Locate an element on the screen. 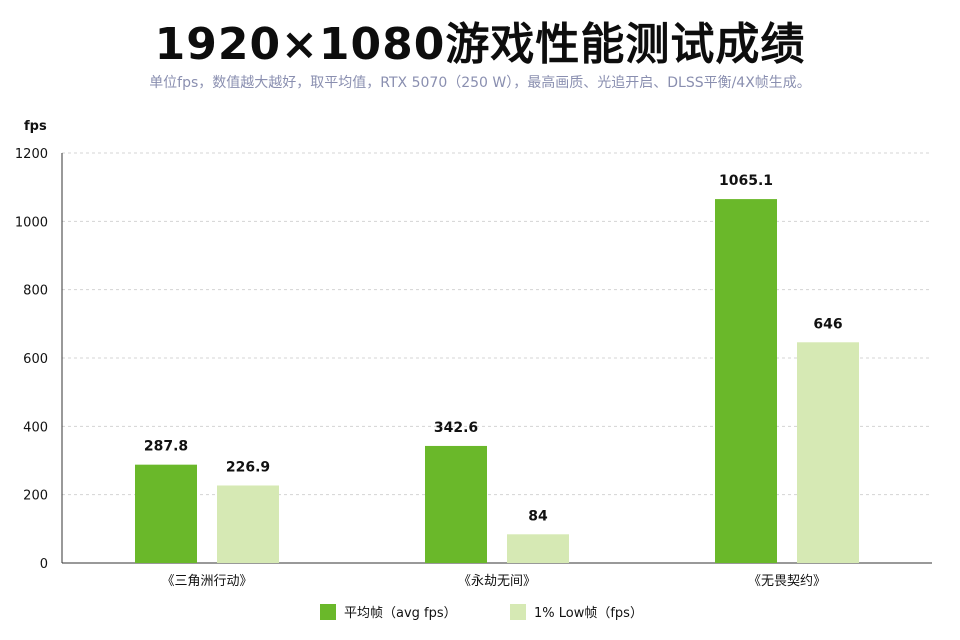  data-label: 342.6 is located at coordinates (456, 428).